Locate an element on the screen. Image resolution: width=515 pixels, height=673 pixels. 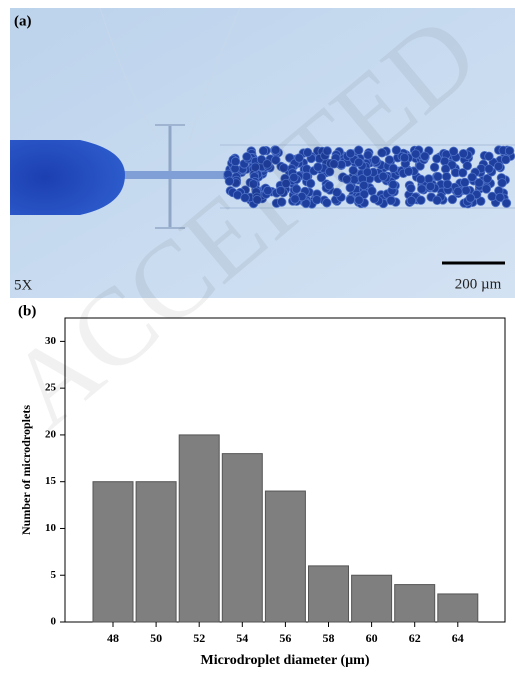
y-axis-label: Number of microdroplets is located at coordinates (26, 470).